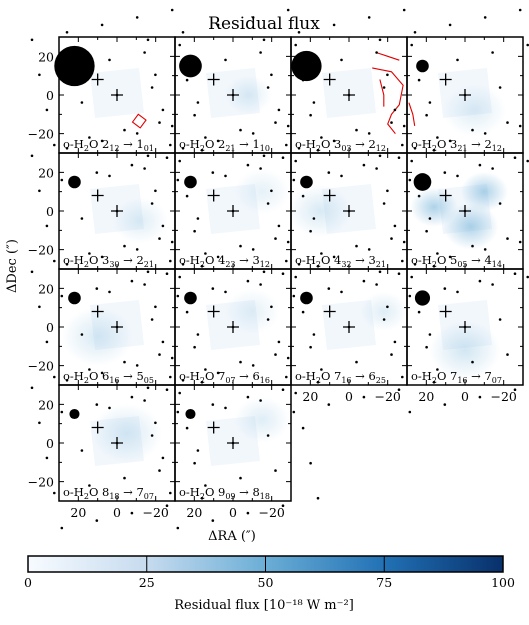 This screenshot has width=529, height=625. Describe the element at coordinates (194, 512) in the screenshot. I see `x-tick-label: 20` at that location.